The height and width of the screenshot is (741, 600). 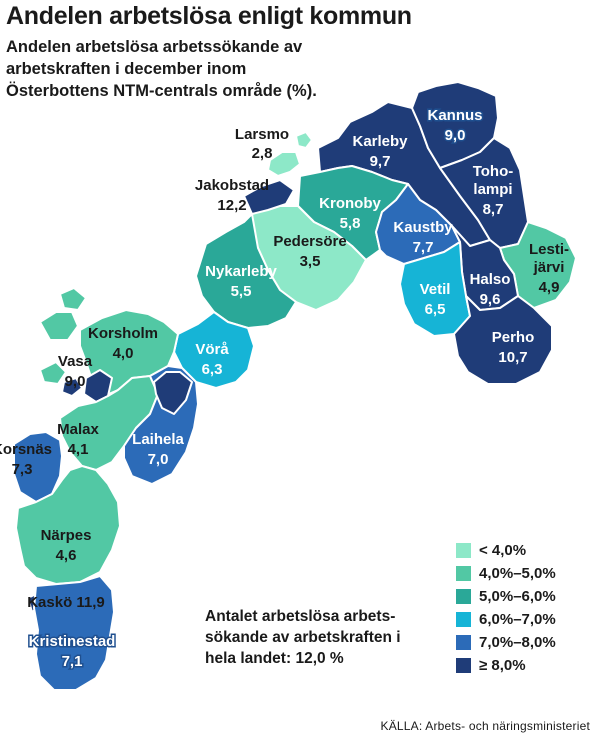 I want to click on label-pedersore-name: Pedersöre, so click(x=309, y=241).